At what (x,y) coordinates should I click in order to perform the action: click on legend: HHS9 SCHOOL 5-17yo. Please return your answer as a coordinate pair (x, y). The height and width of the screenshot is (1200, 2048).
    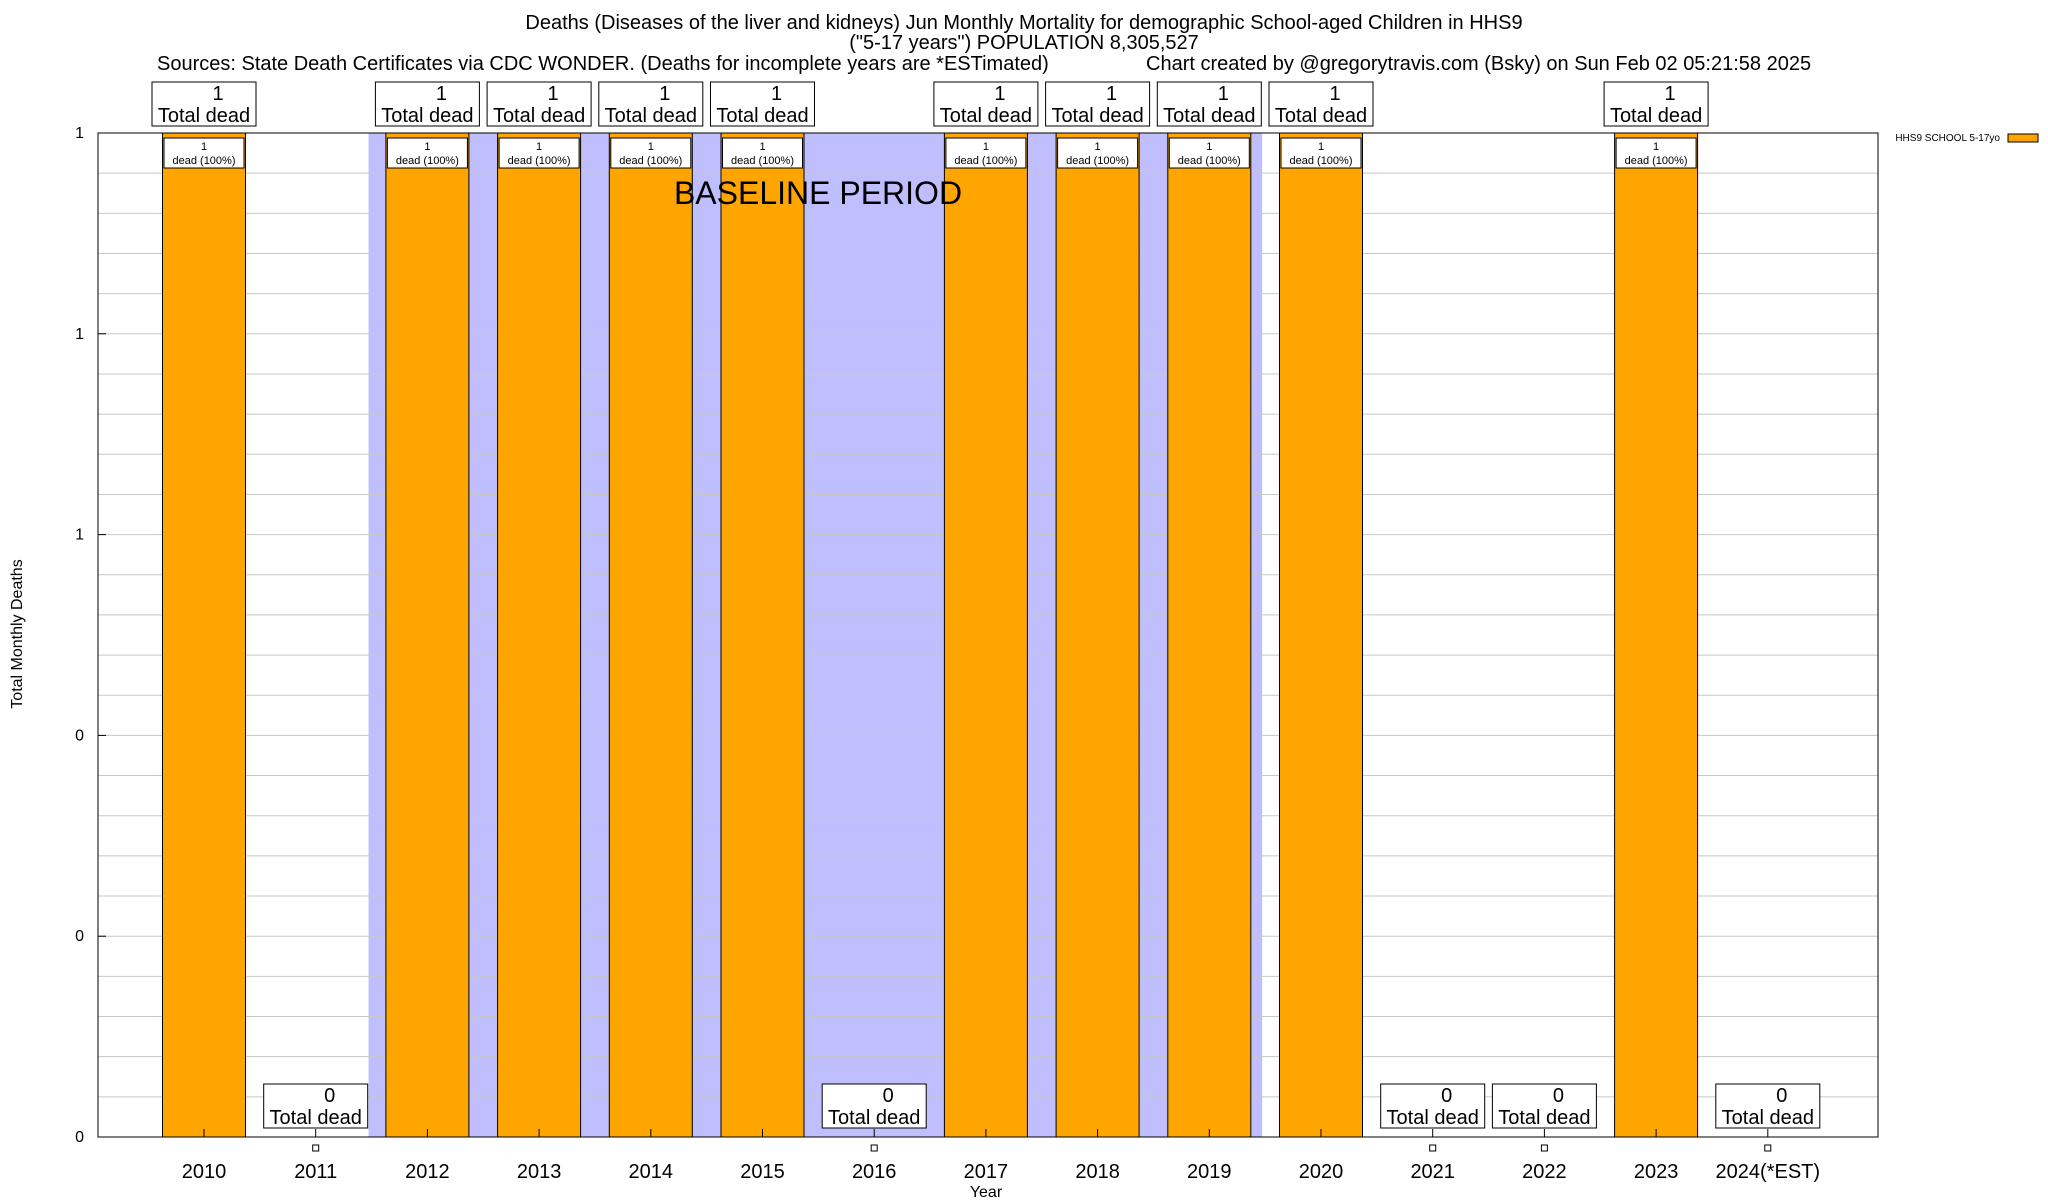
    Looking at the image, I should click on (1967, 138).